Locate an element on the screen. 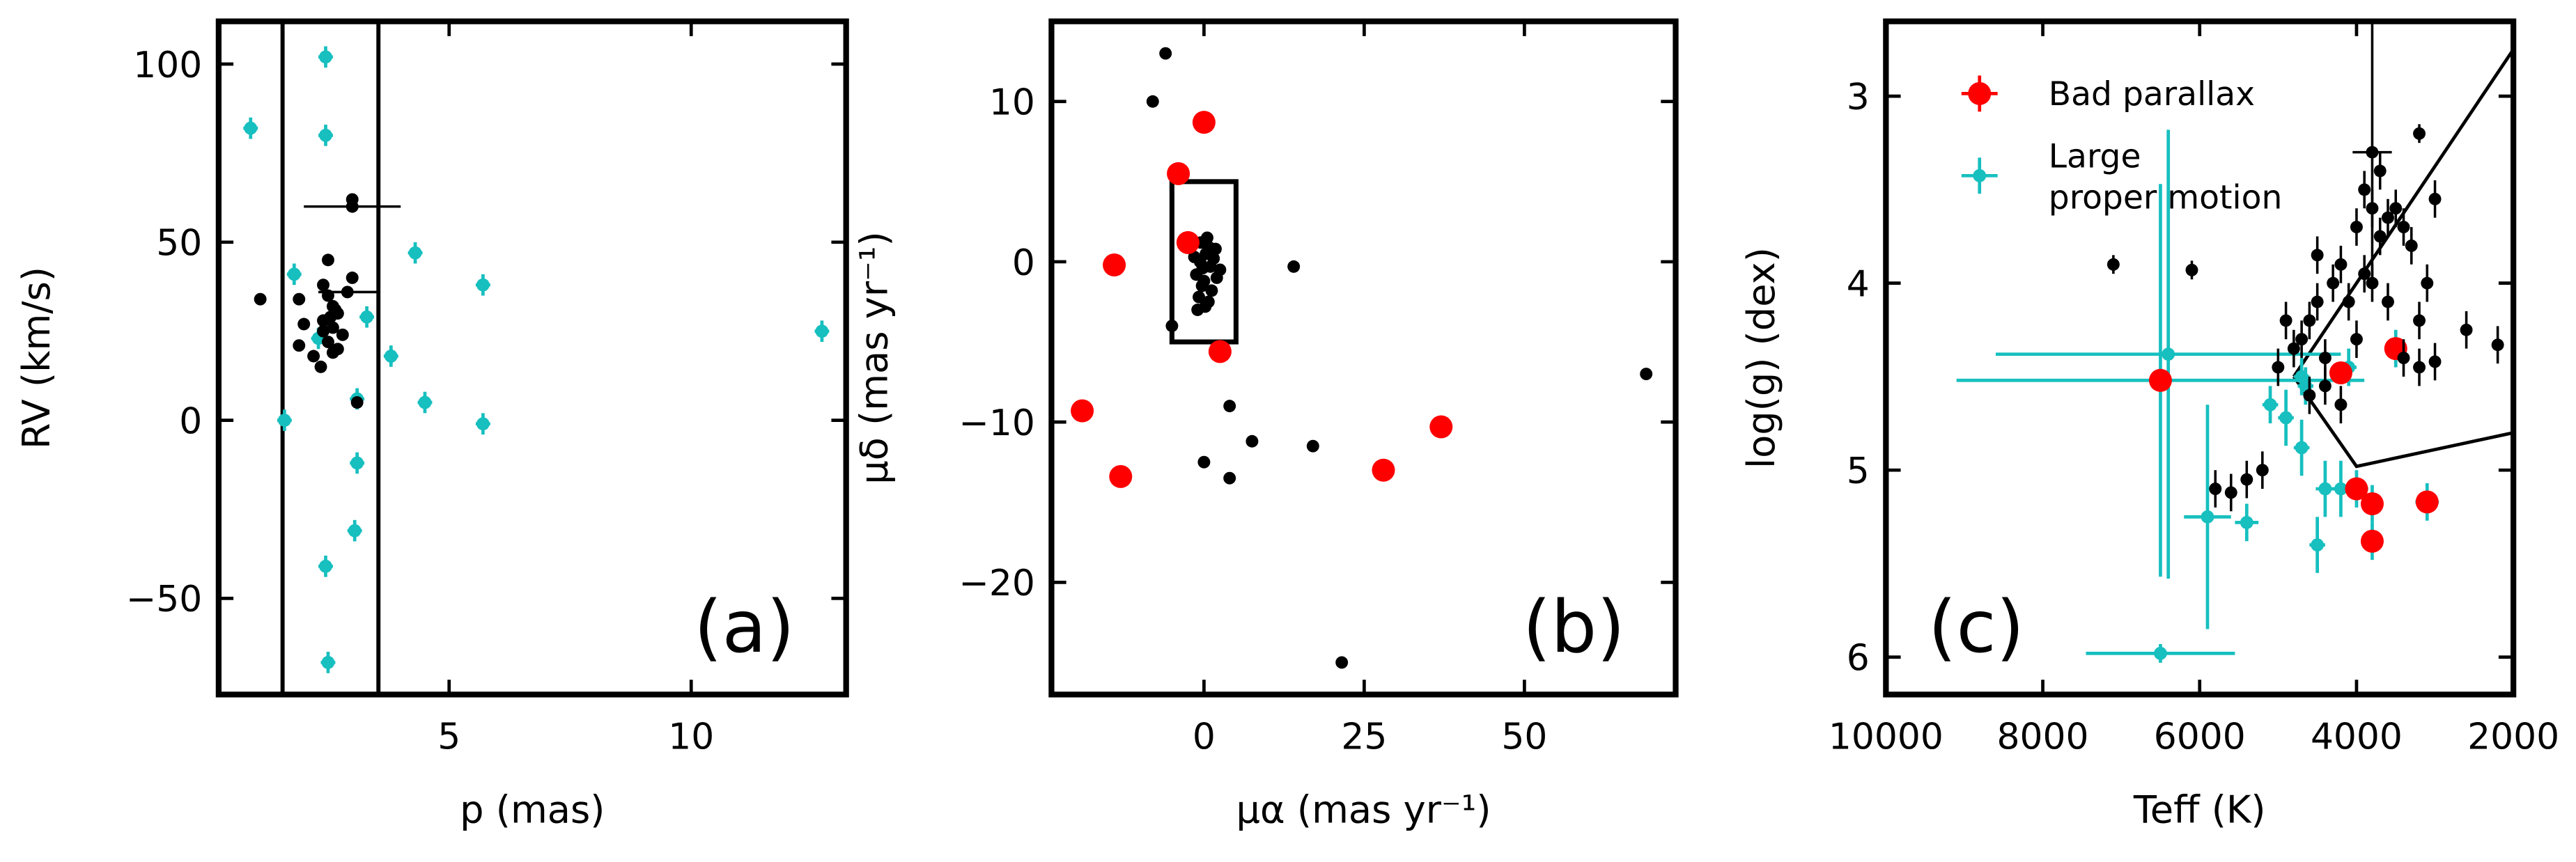 The width and height of the screenshot is (2576, 862). x-tick-label: 0 is located at coordinates (1204, 737).